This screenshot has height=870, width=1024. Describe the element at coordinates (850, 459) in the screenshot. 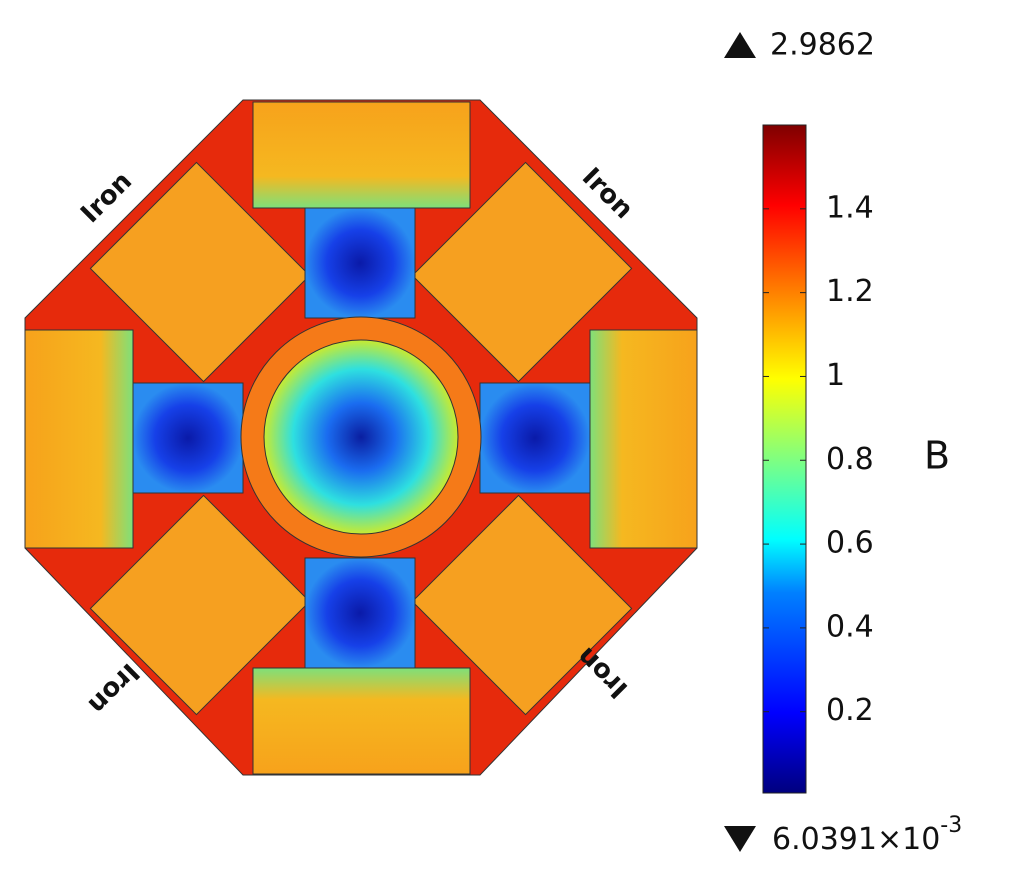

I see `tick-label: 0.8` at that location.